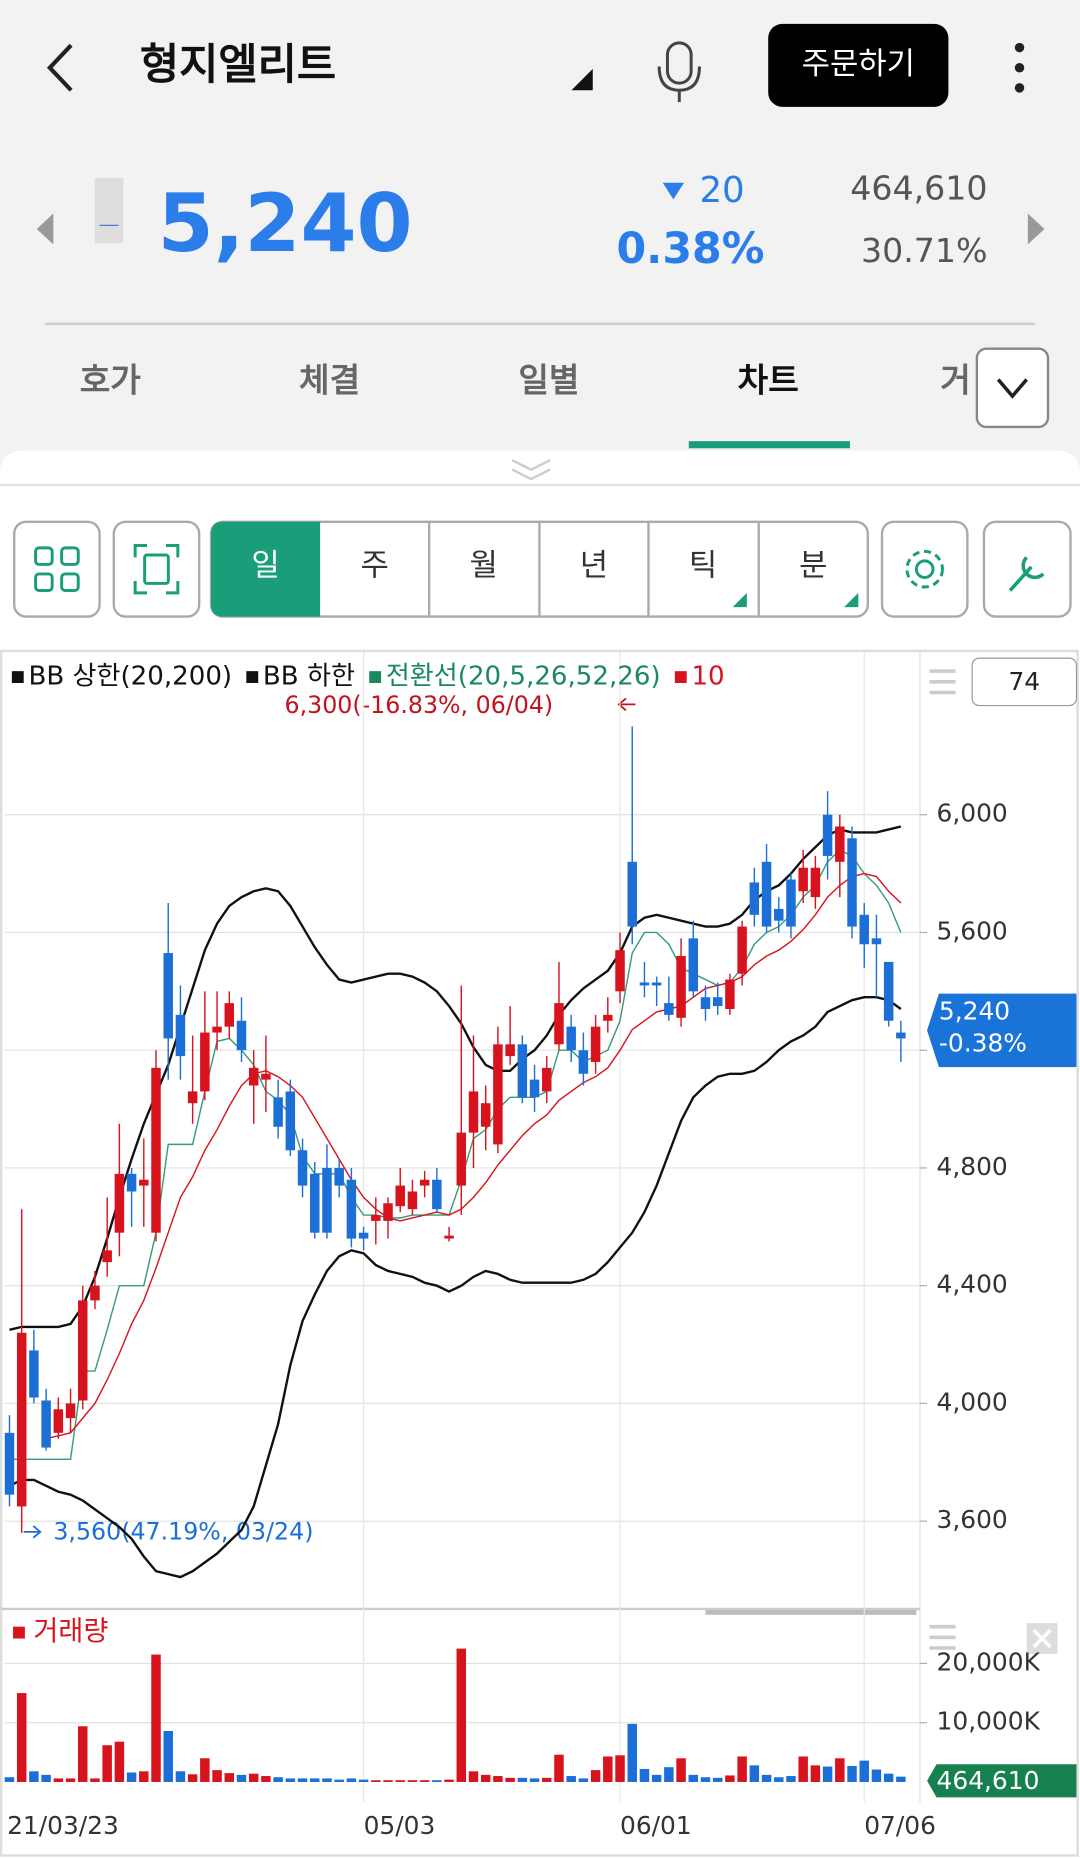 The image size is (1080, 1858). What do you see at coordinates (656, 1825) in the screenshot?
I see `x-tick-label: 06/01` at bounding box center [656, 1825].